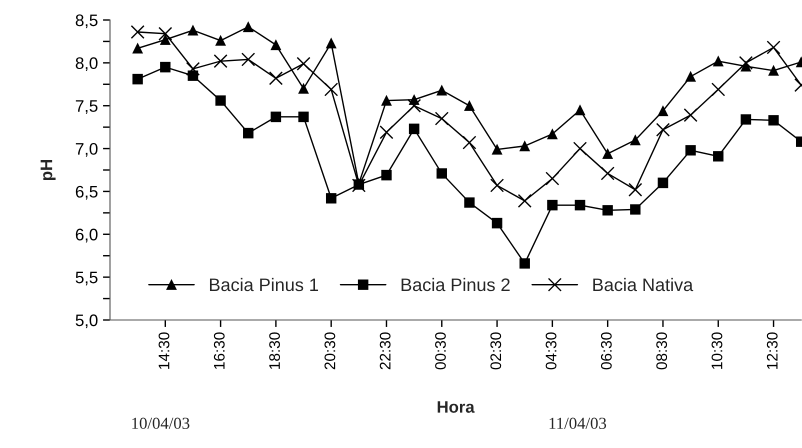 The image size is (802, 448). I want to click on y-tick-label: 7,5, so click(87, 107).